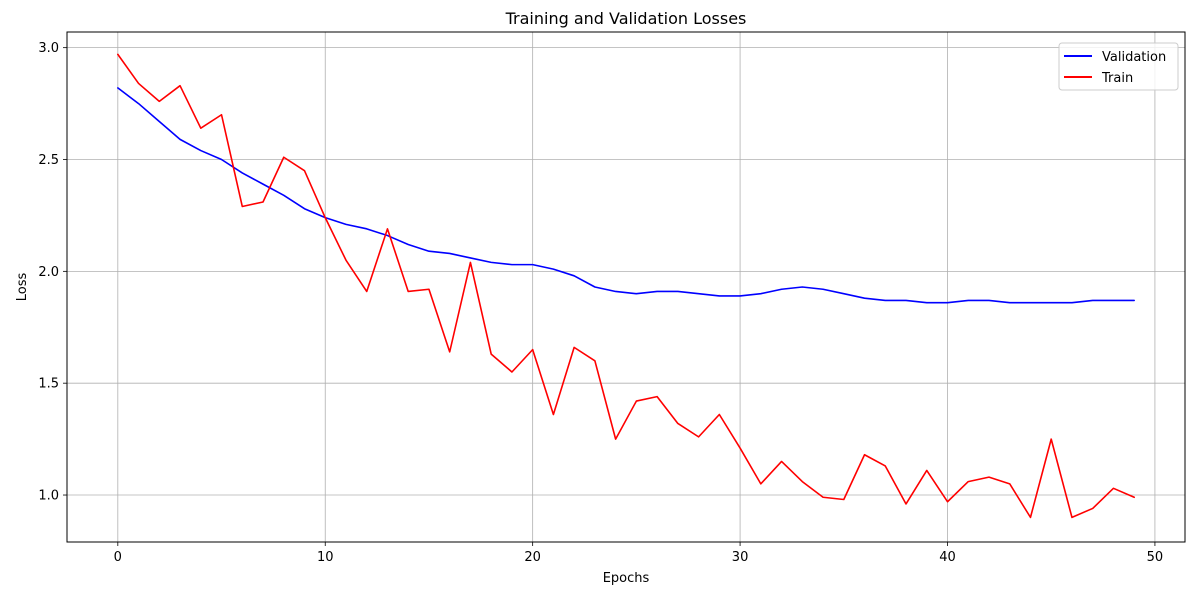  I want to click on legend-label-validation: Validation, so click(1134, 57).